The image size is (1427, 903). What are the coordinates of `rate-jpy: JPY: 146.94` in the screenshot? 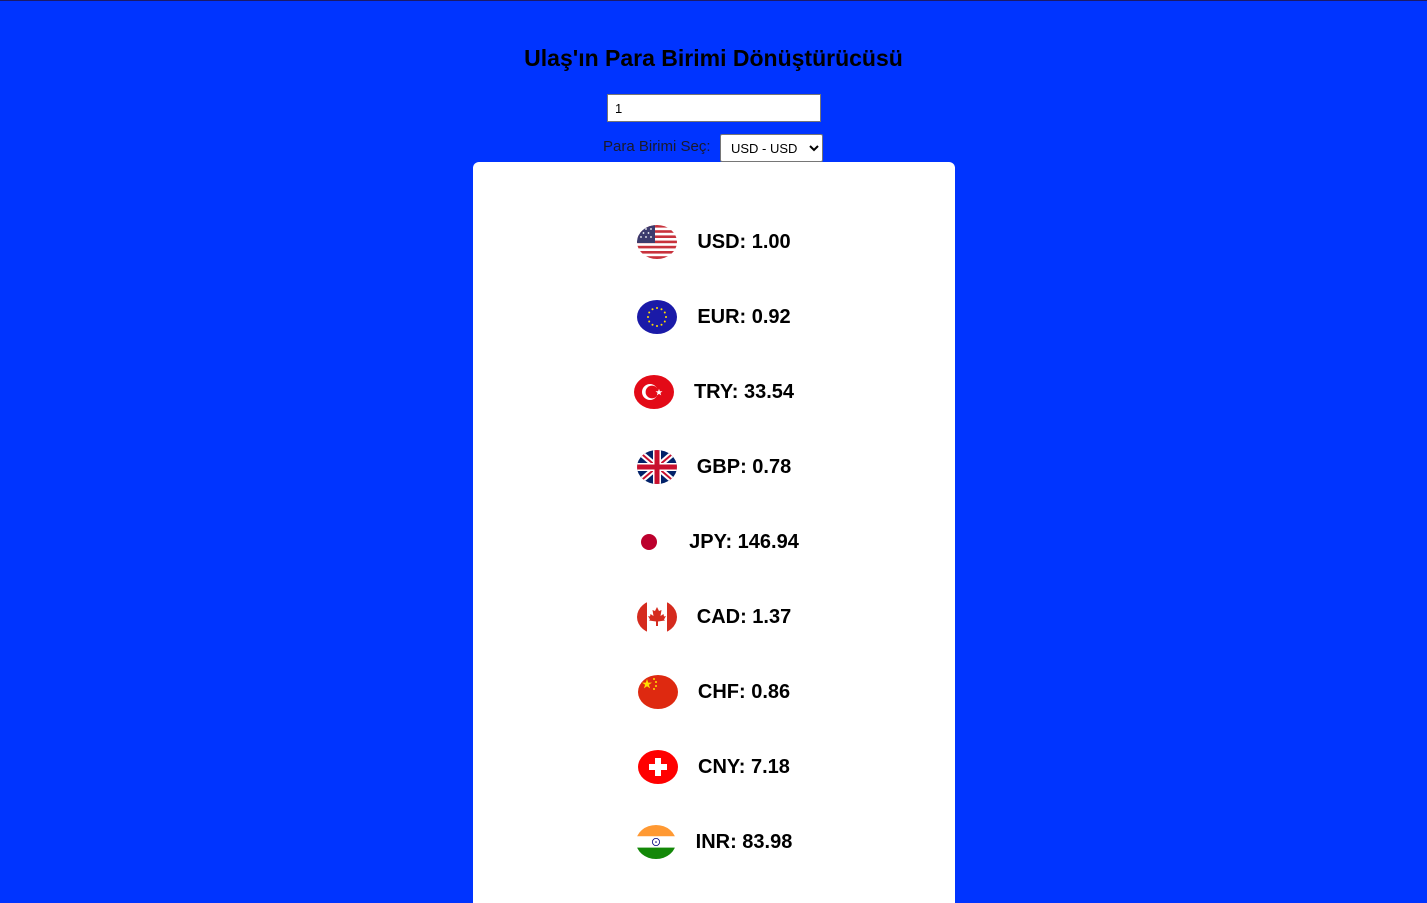 It's located at (744, 541).